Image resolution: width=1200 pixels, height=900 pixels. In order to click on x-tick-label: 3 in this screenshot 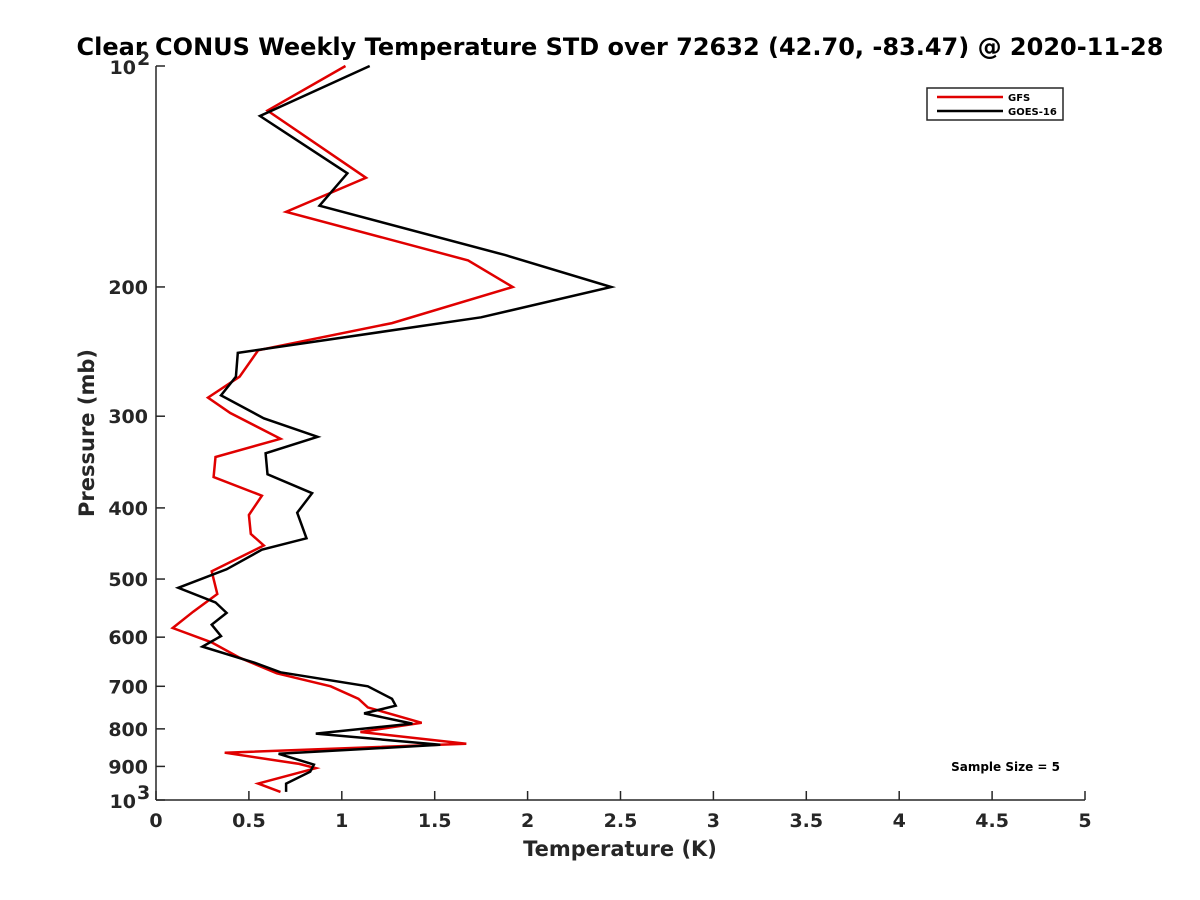, I will do `click(713, 821)`.